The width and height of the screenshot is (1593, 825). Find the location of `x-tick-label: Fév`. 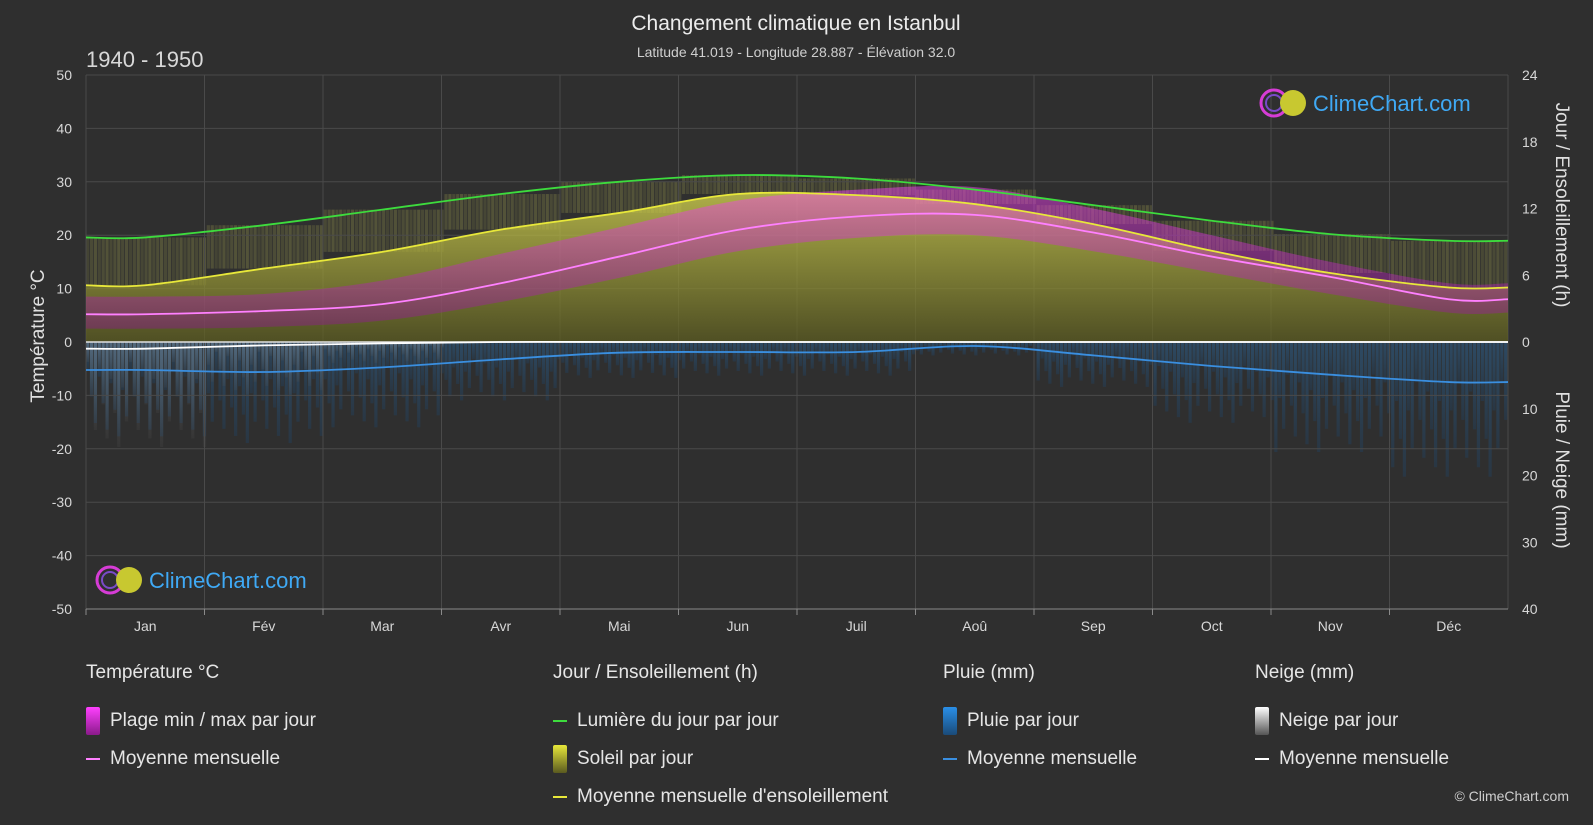

x-tick-label: Fév is located at coordinates (263, 626).